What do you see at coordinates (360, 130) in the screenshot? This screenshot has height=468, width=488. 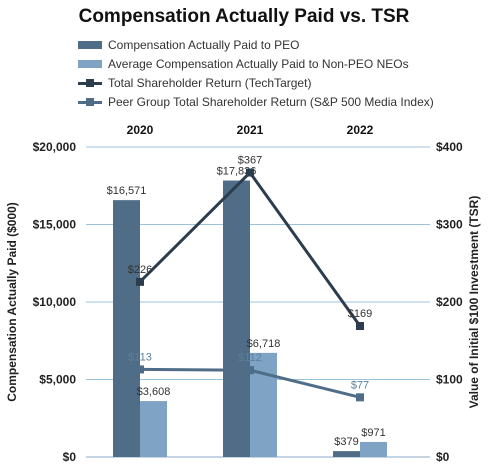 I see `x-tick-label: 2022` at bounding box center [360, 130].